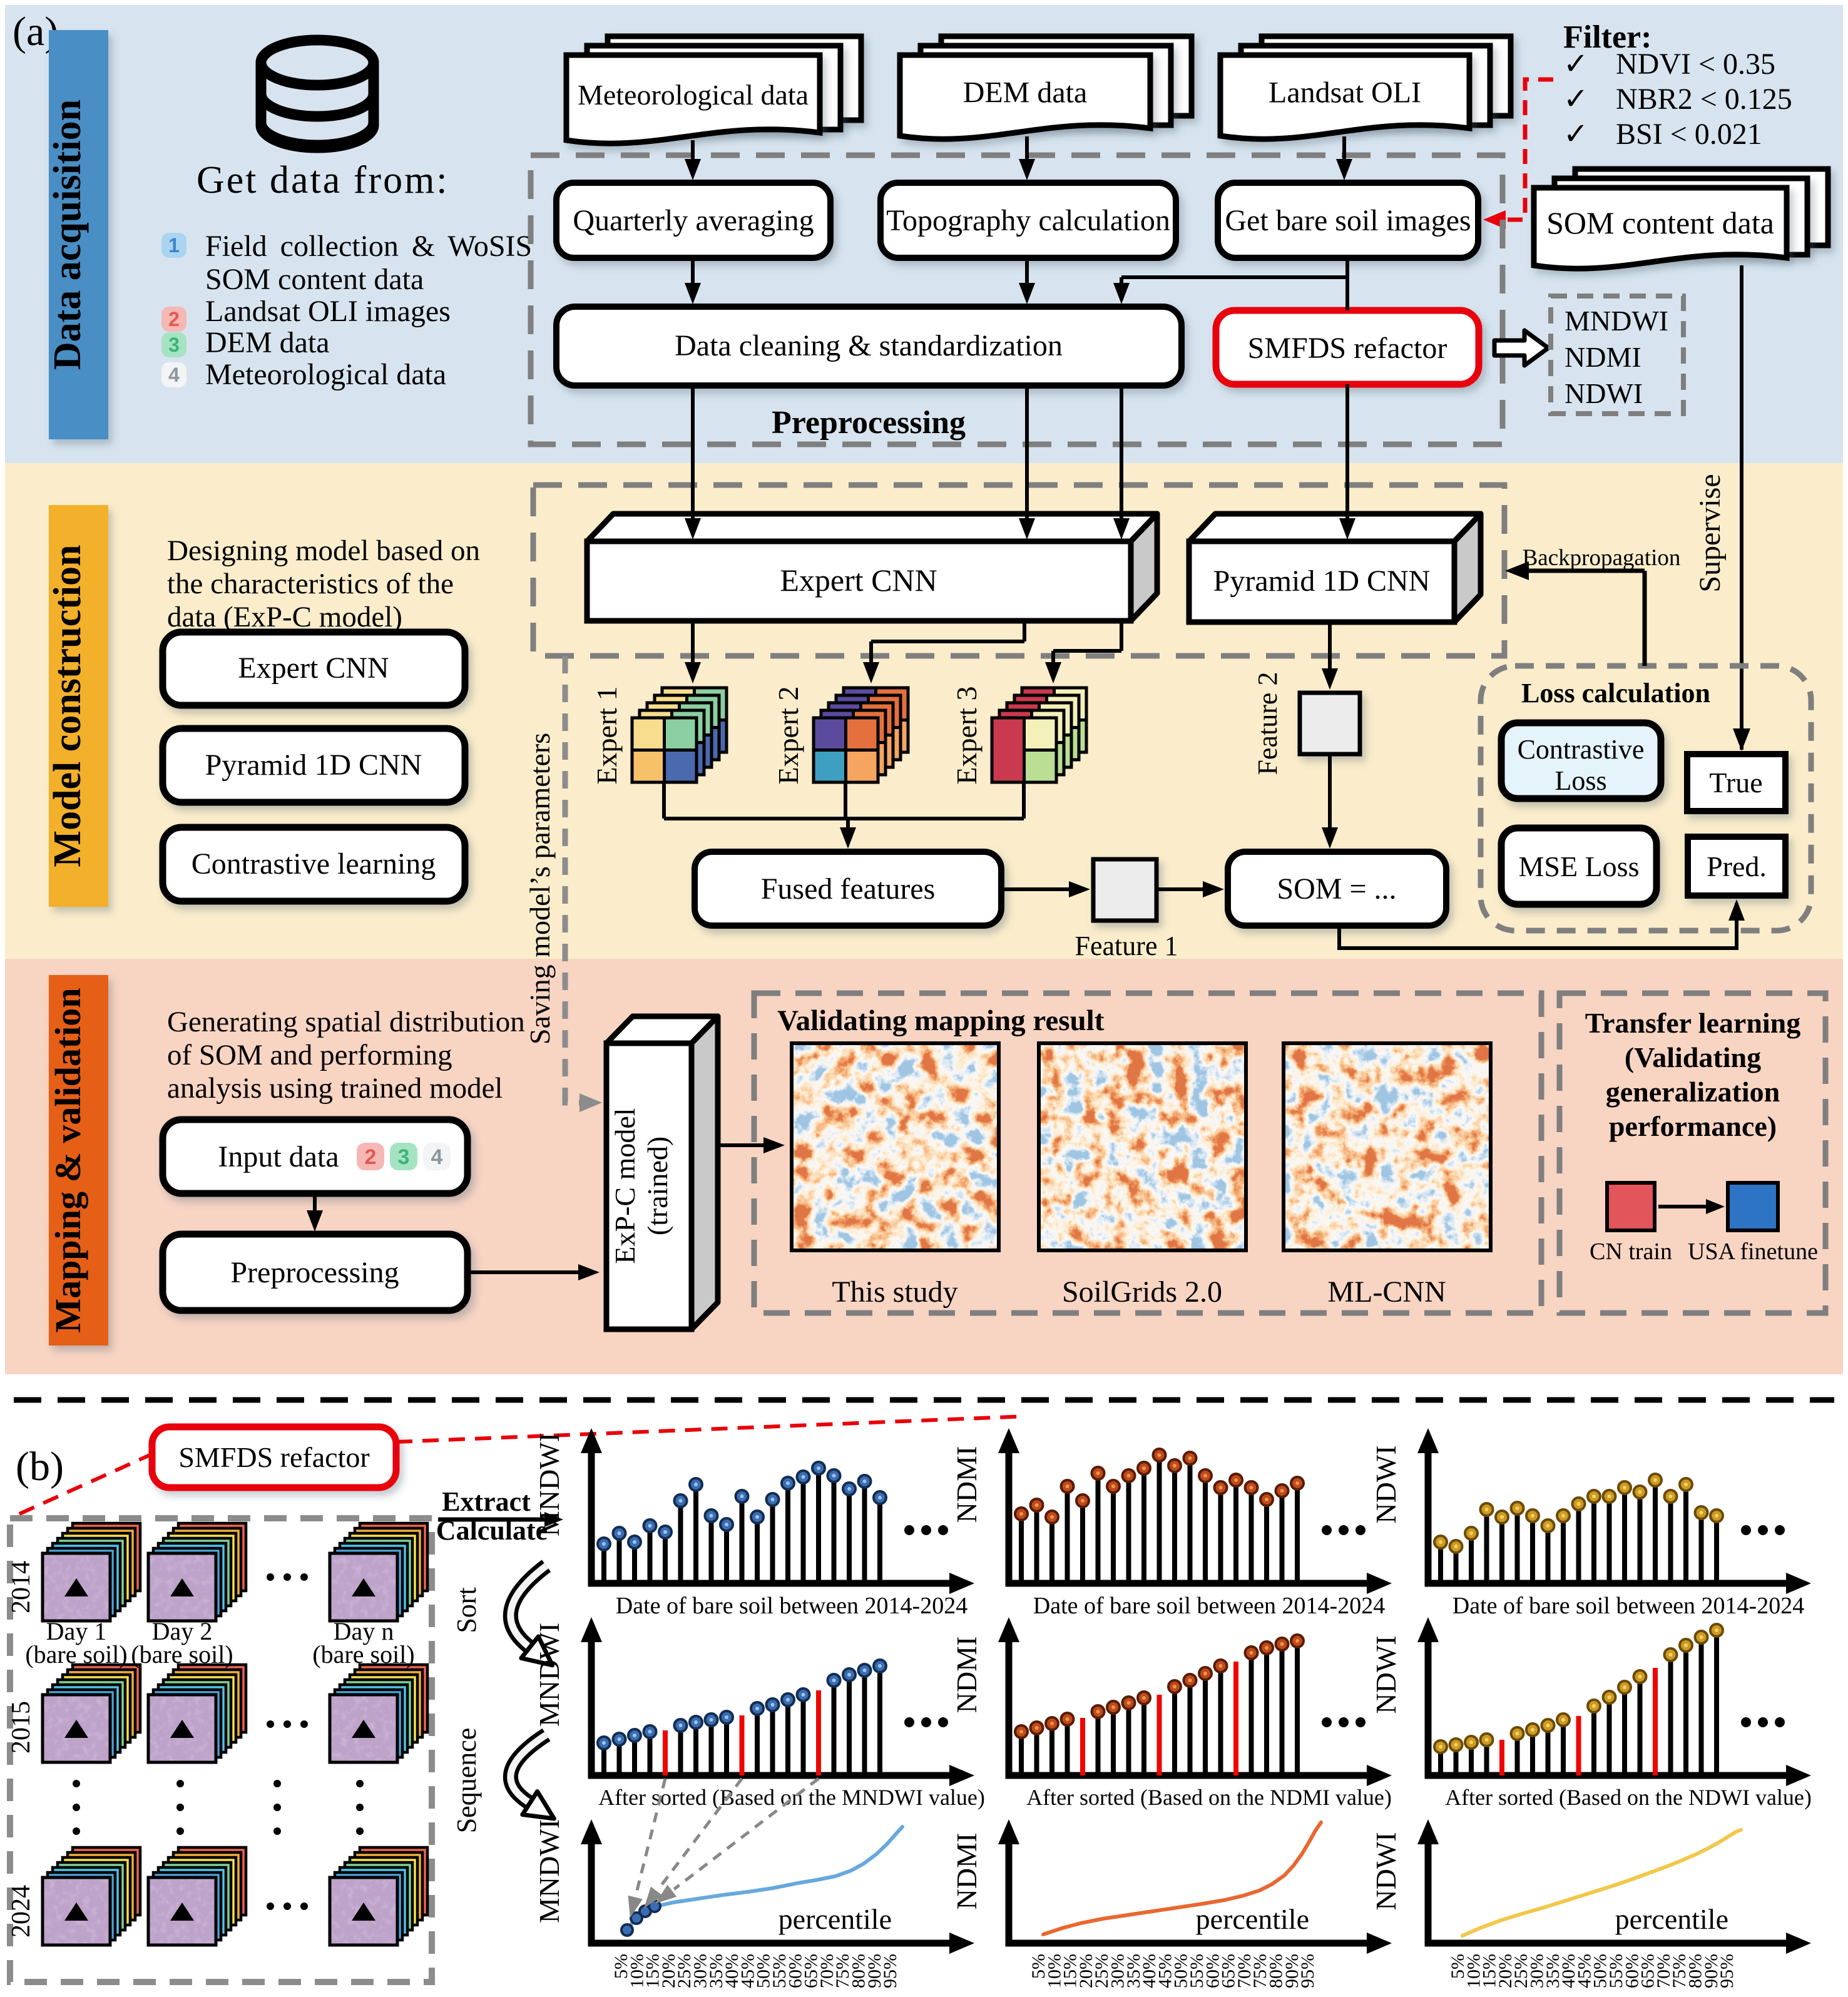 Image resolution: width=1848 pixels, height=1997 pixels. What do you see at coordinates (1607, 37) in the screenshot?
I see `svg-text: Filter:` at bounding box center [1607, 37].